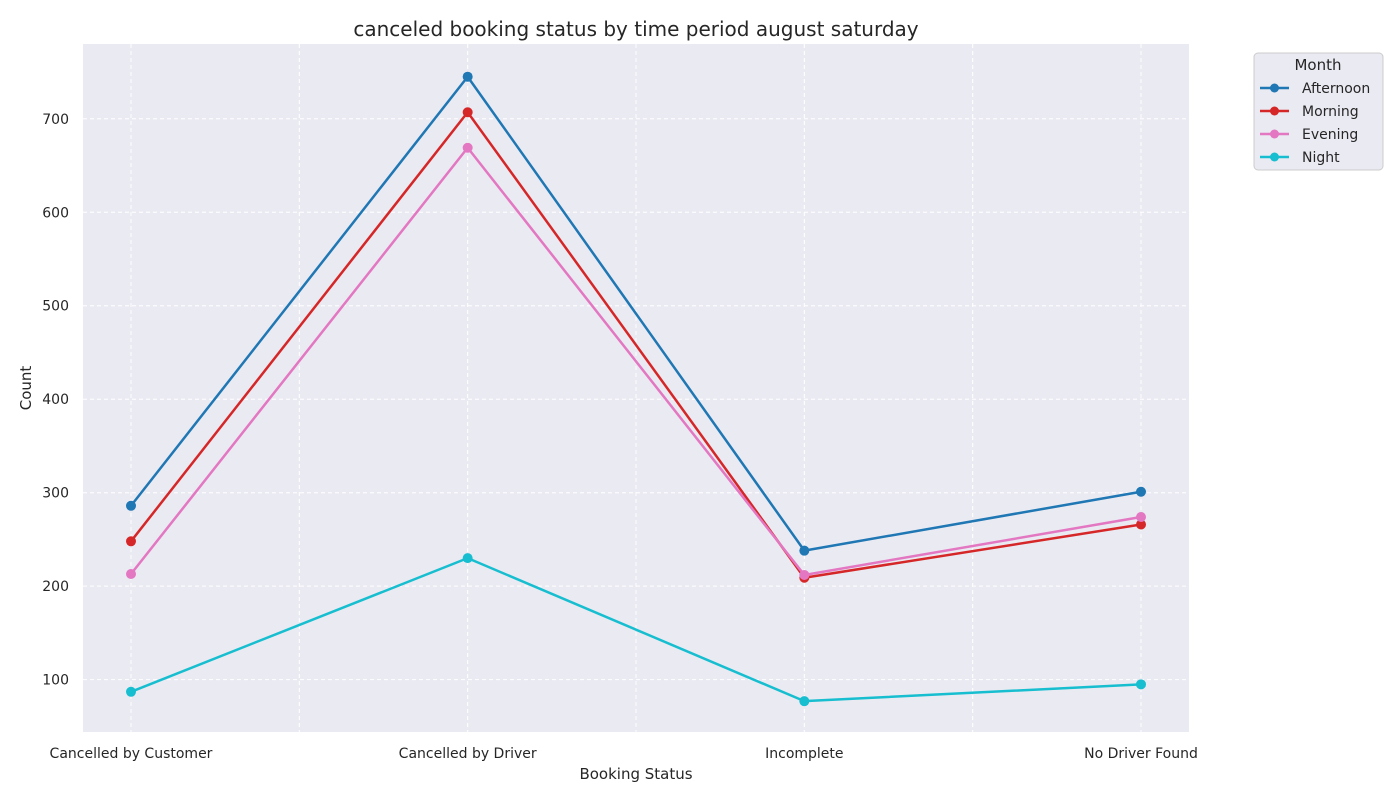 Image resolution: width=1400 pixels, height=800 pixels. Describe the element at coordinates (1321, 158) in the screenshot. I see `legend-label: Night` at that location.